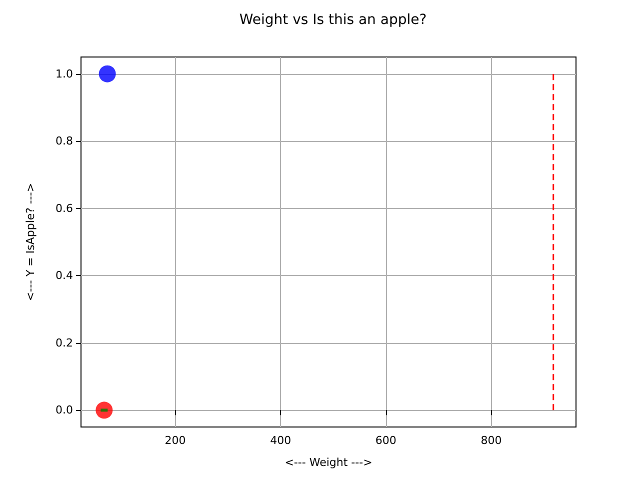 This screenshot has width=640, height=480. Describe the element at coordinates (64, 343) in the screenshot. I see `y-tick-label: 0.2` at that location.